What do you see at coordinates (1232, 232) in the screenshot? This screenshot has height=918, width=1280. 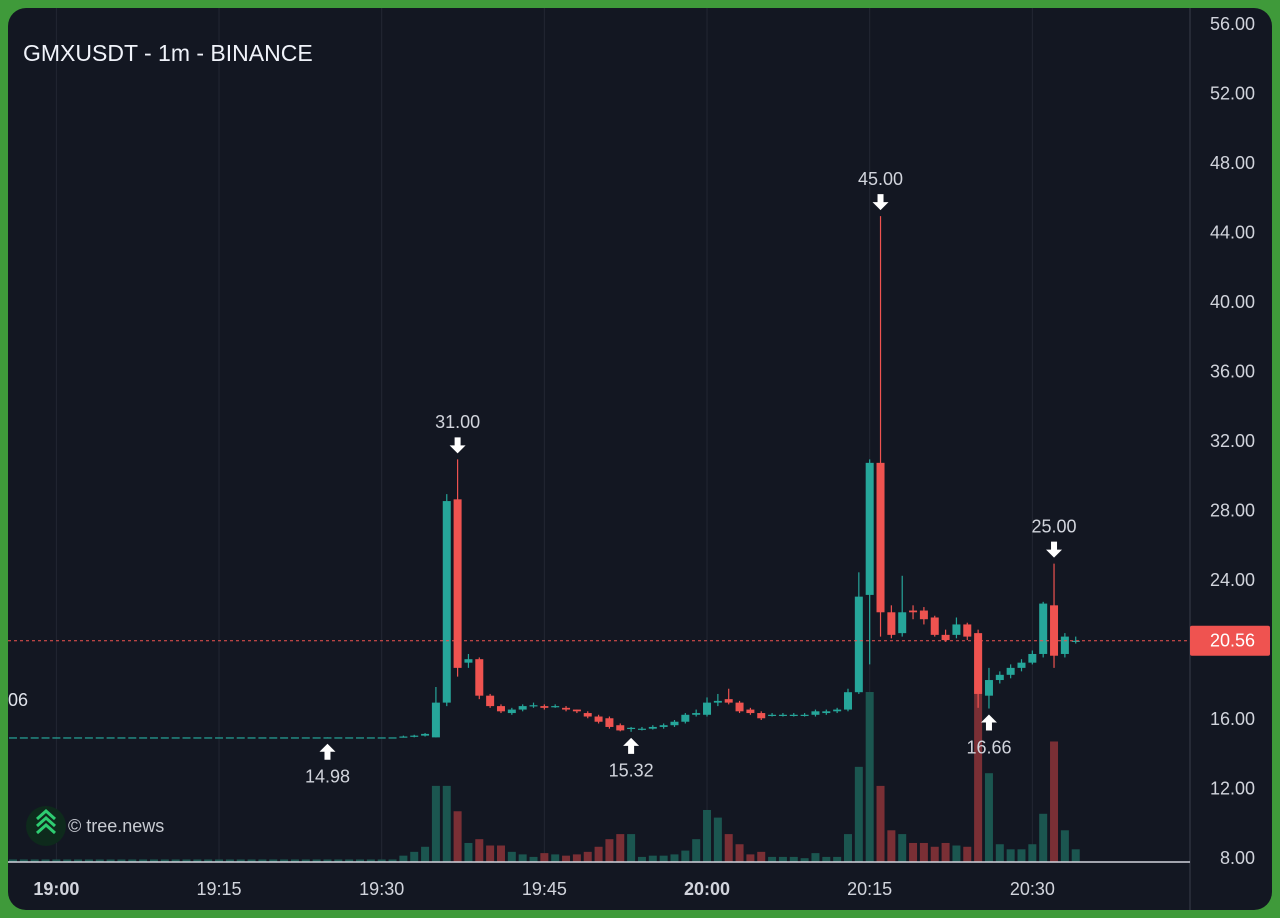 I see `y-tick-label: 44.00` at bounding box center [1232, 232].